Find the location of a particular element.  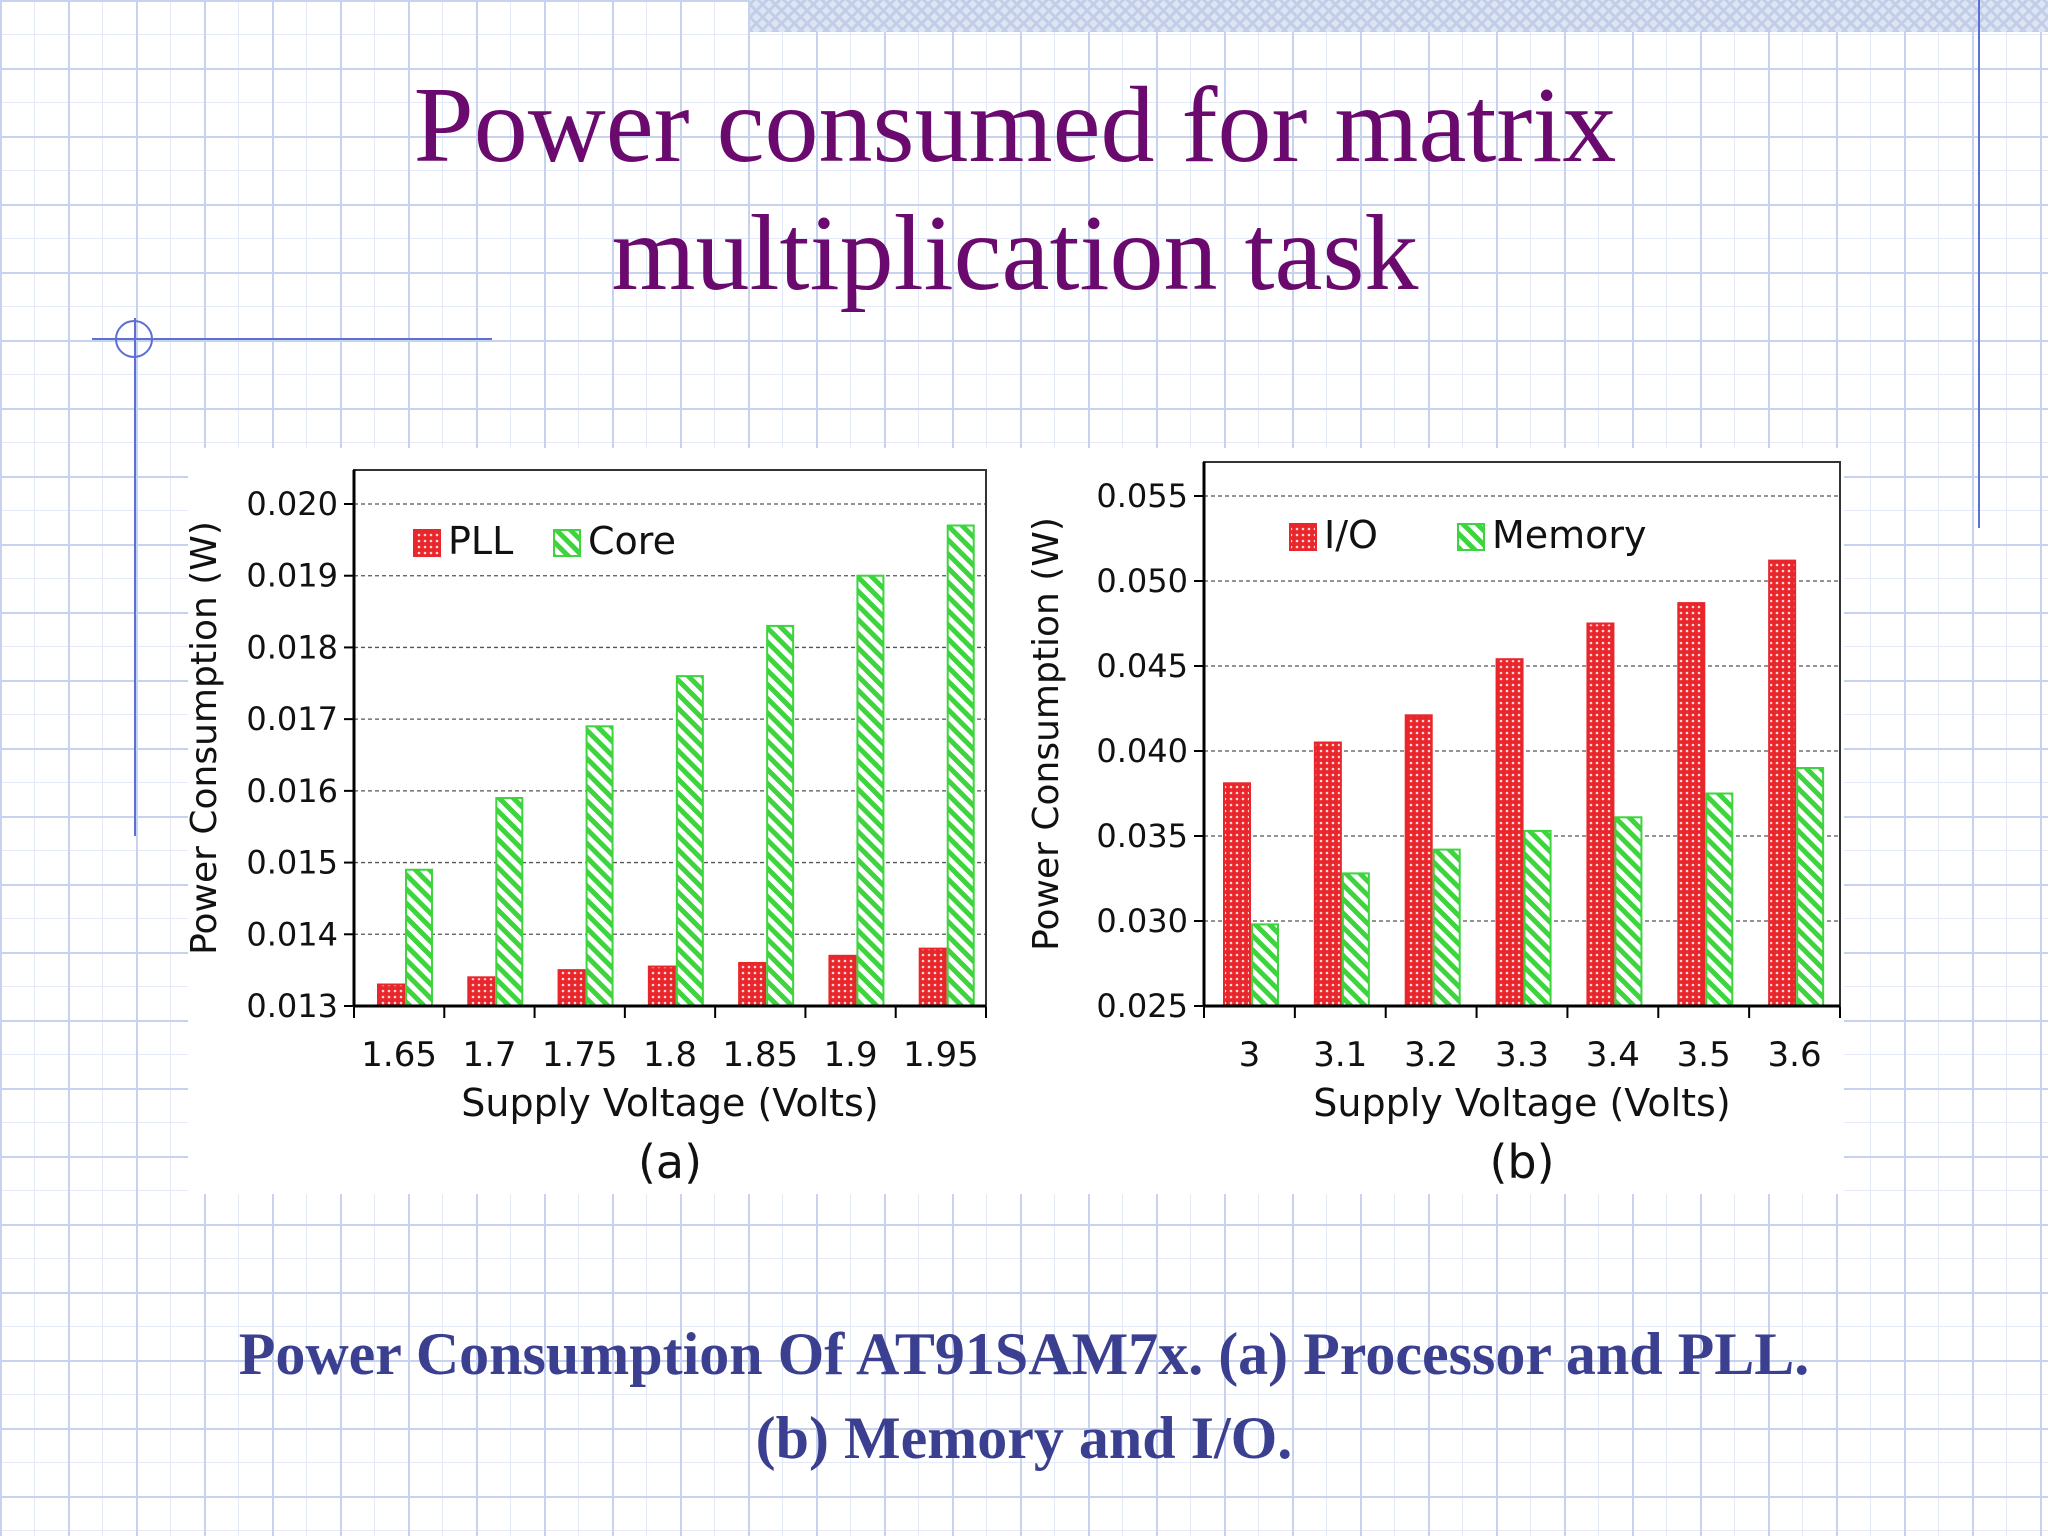

bar-pll-1.75 is located at coordinates (571, 988).